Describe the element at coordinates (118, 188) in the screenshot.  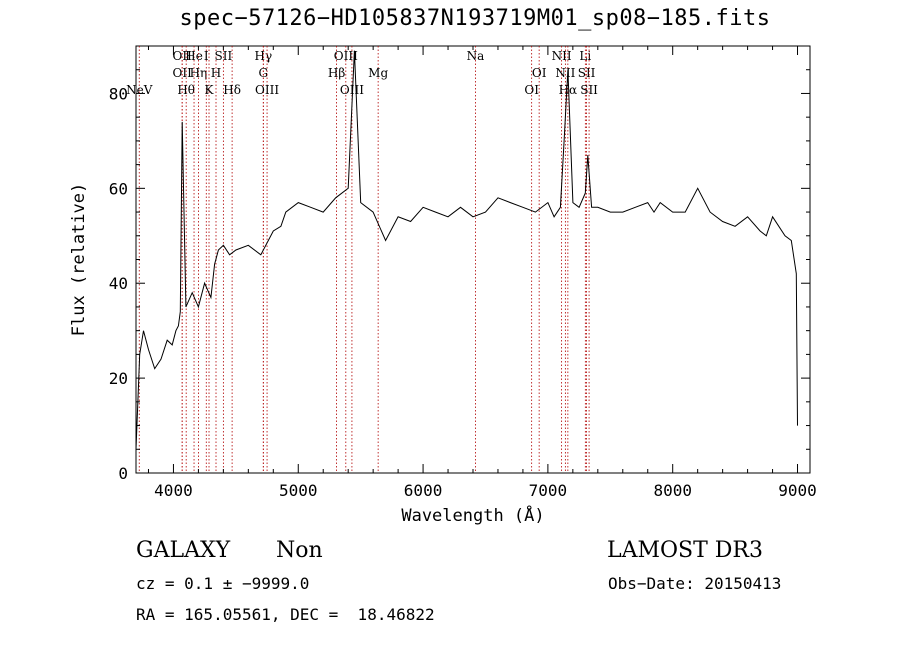
I see `y-tick-label: 60` at that location.